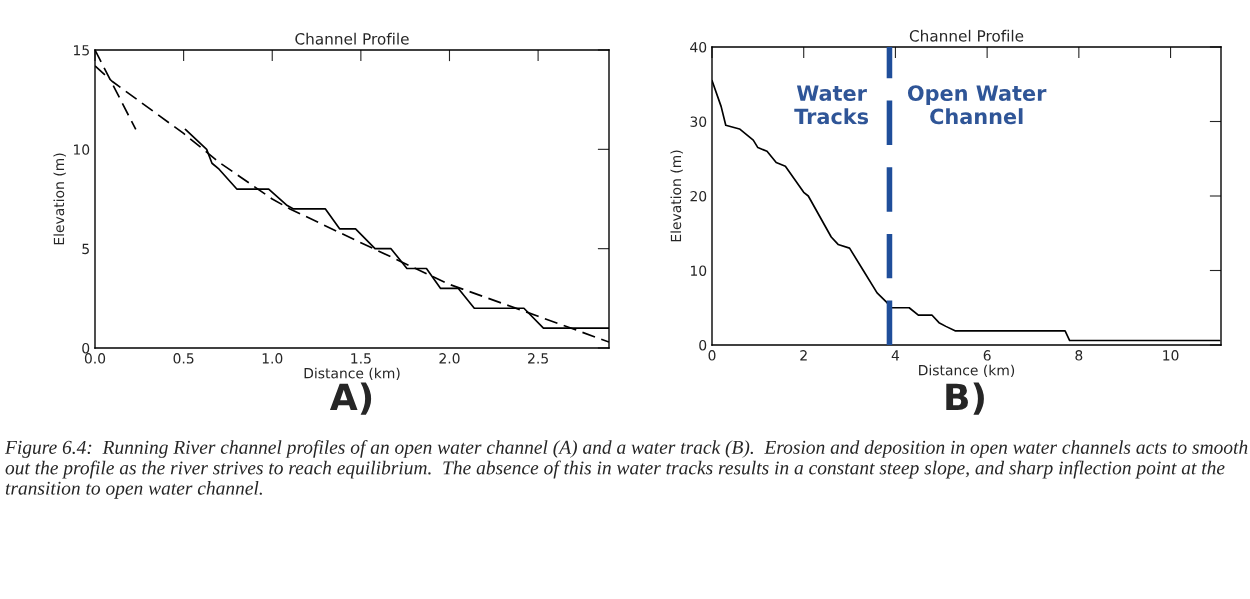 This screenshot has width=1250, height=599. What do you see at coordinates (538, 358) in the screenshot?
I see `x-tick-label: 2.5` at bounding box center [538, 358].